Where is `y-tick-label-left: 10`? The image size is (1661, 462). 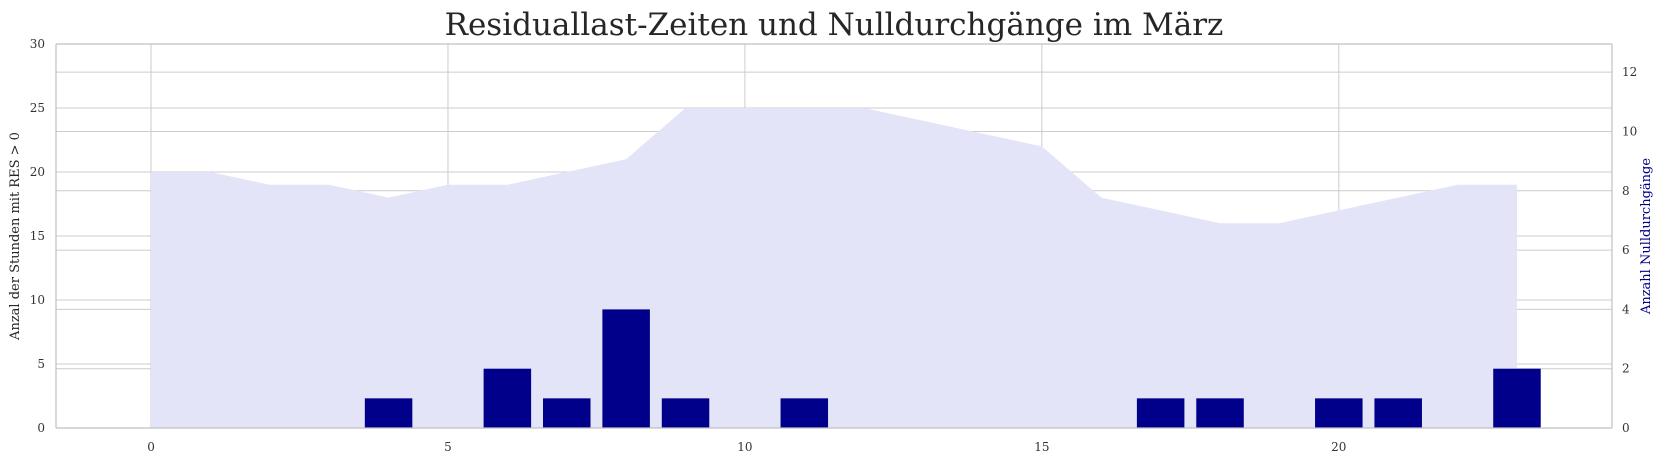 y-tick-label-left: 10 is located at coordinates (37, 300).